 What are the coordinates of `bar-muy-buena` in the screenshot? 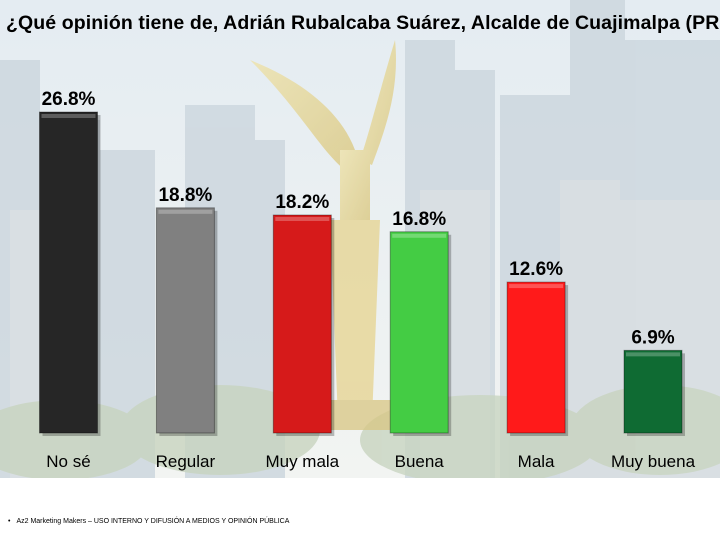 It's located at (653, 391).